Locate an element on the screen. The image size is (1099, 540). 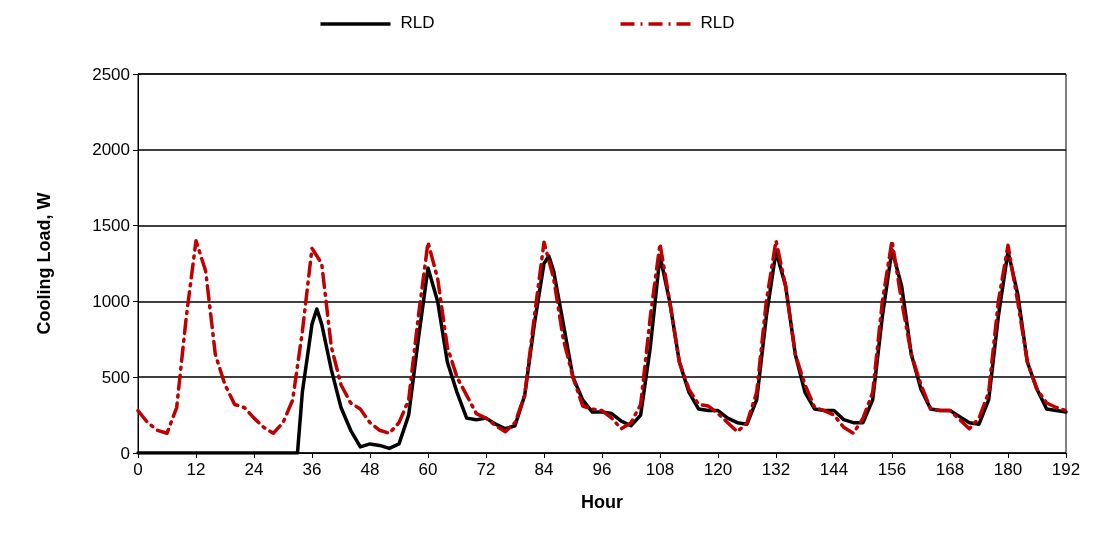
x-axis-title: Hour is located at coordinates (602, 502).